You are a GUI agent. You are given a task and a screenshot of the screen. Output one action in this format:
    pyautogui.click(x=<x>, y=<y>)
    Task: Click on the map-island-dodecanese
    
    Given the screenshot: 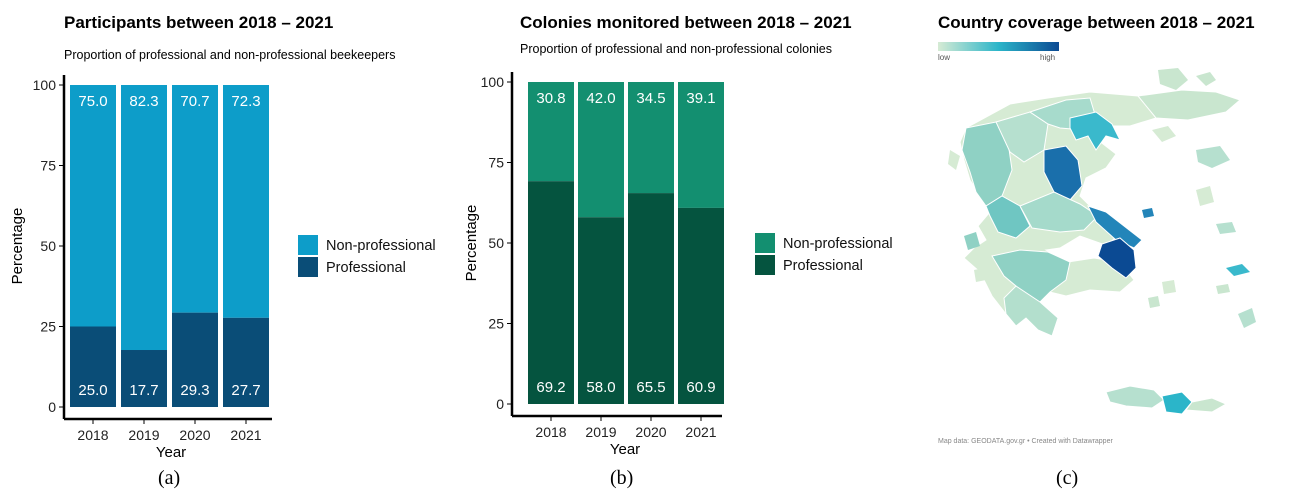 What is the action you would take?
    pyautogui.click(x=1238, y=270)
    